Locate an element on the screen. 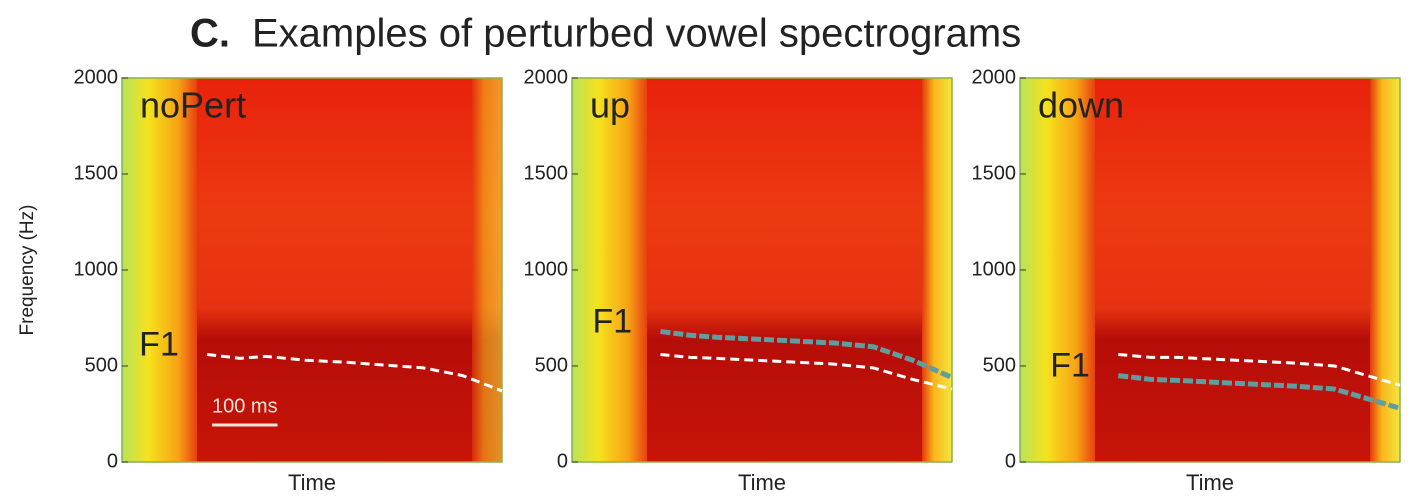 The image size is (1422, 499). panel-label: down is located at coordinates (1081, 105).